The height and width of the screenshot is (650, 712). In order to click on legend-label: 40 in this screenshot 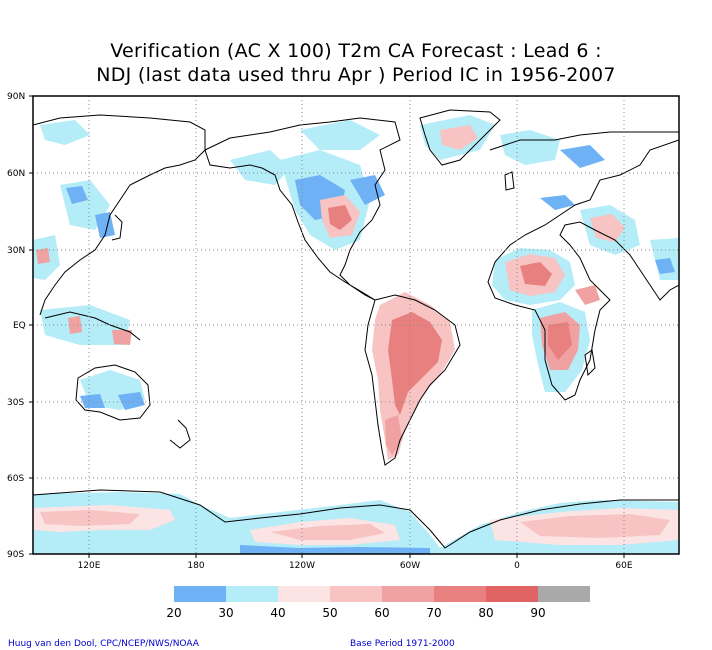, I will do `click(277, 613)`.